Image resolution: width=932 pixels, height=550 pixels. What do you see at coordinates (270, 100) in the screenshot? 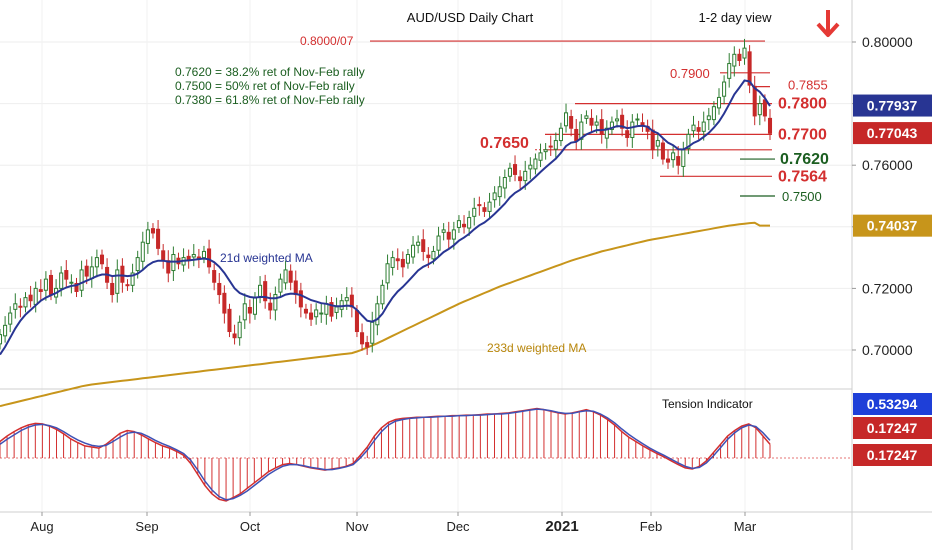
I see `retracement-note: 0.7380 = 61.8% ret of Nov-Feb rally` at bounding box center [270, 100].